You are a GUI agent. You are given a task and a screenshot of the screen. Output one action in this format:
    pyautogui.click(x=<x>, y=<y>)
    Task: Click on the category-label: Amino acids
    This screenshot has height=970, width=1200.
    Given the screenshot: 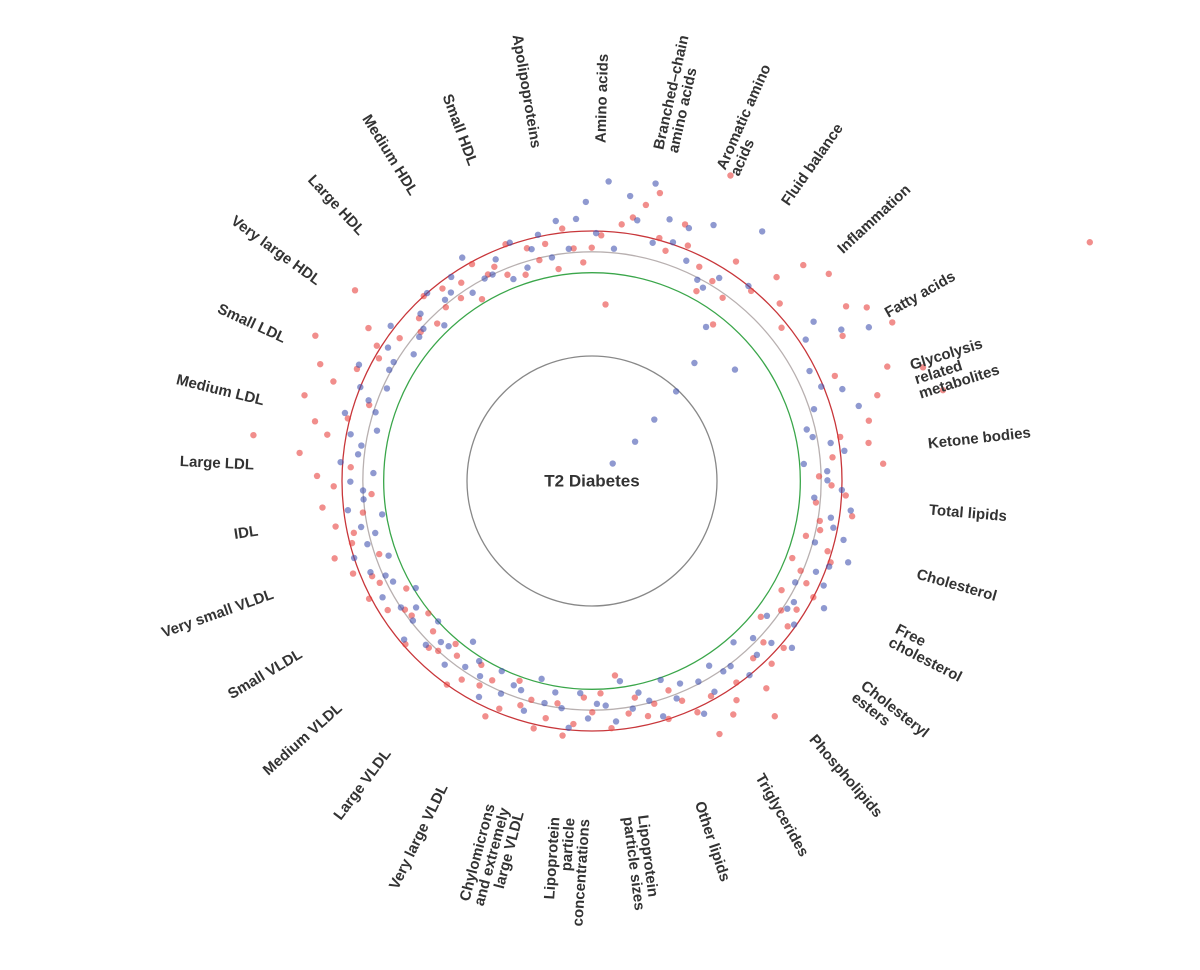 What is the action you would take?
    pyautogui.click(x=602, y=98)
    